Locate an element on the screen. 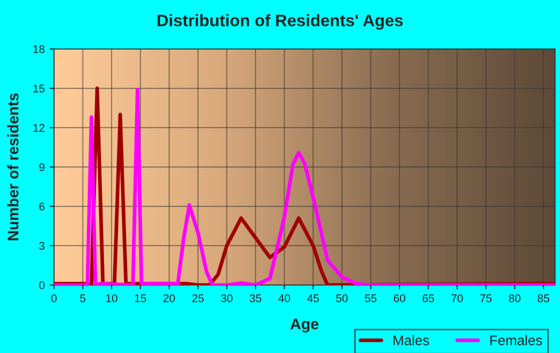 The image size is (560, 353). x-tick-label: 85 is located at coordinates (544, 298).